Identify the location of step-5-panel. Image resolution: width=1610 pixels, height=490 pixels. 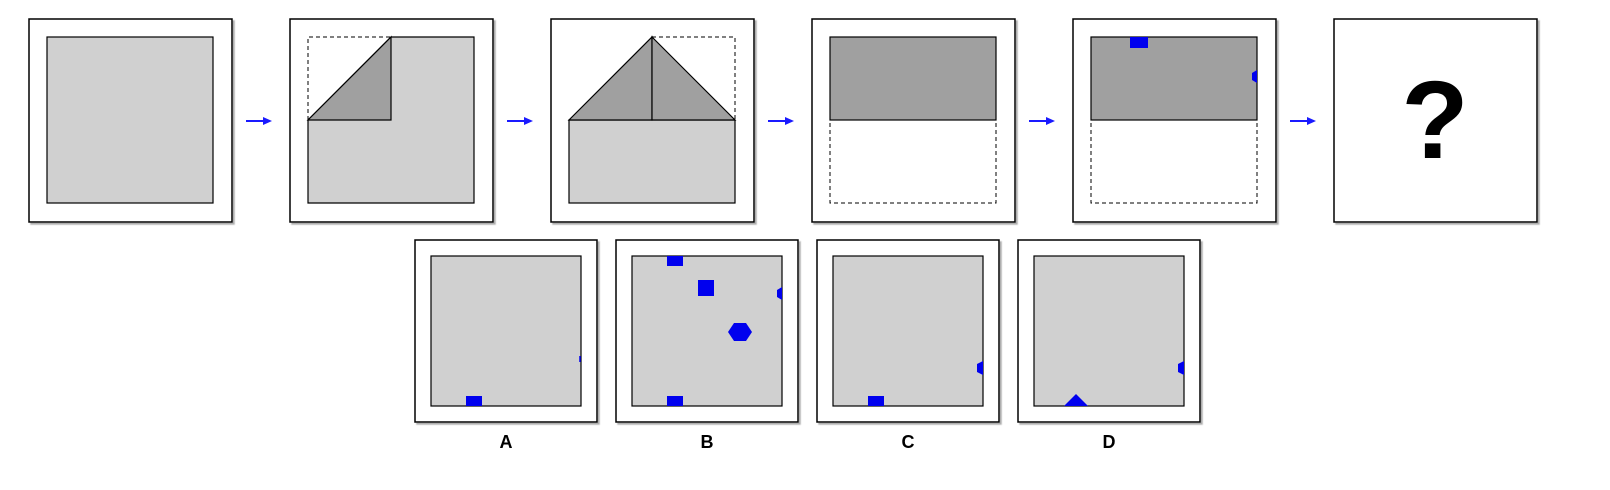
(1174, 120).